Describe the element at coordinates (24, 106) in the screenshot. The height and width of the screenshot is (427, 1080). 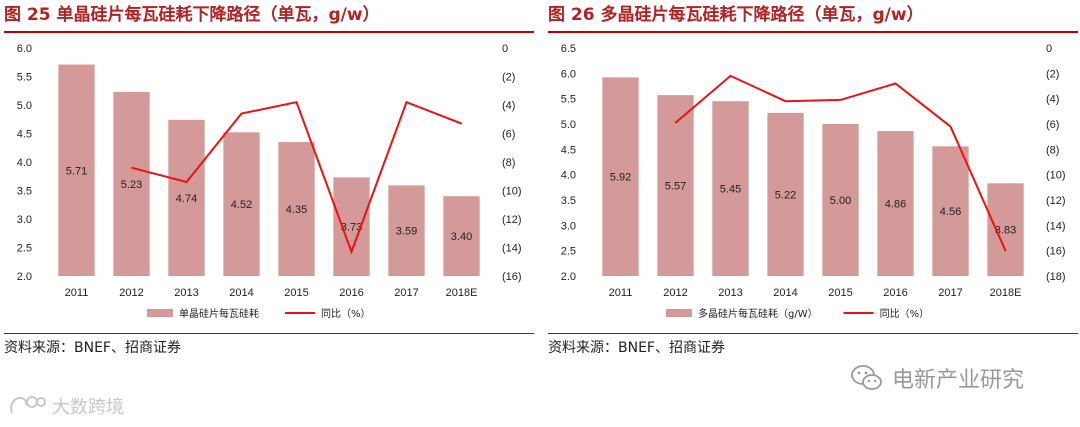
I see `y-left-tick-label: 5.0` at that location.